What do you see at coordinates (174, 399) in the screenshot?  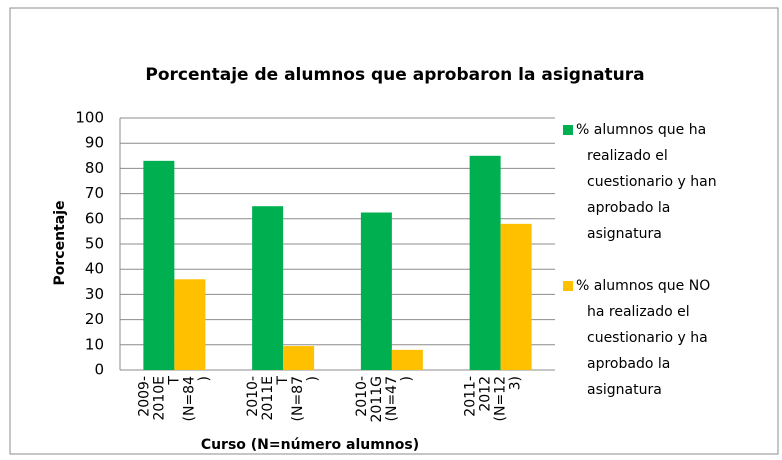 I see `x-tick-label: 2009-2010ET(N=84)` at bounding box center [174, 399].